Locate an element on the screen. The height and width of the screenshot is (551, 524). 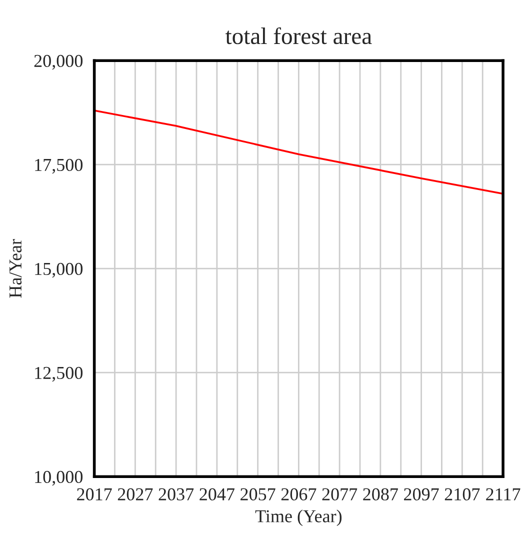
y-tick-label: 17,500 is located at coordinates (59, 166).